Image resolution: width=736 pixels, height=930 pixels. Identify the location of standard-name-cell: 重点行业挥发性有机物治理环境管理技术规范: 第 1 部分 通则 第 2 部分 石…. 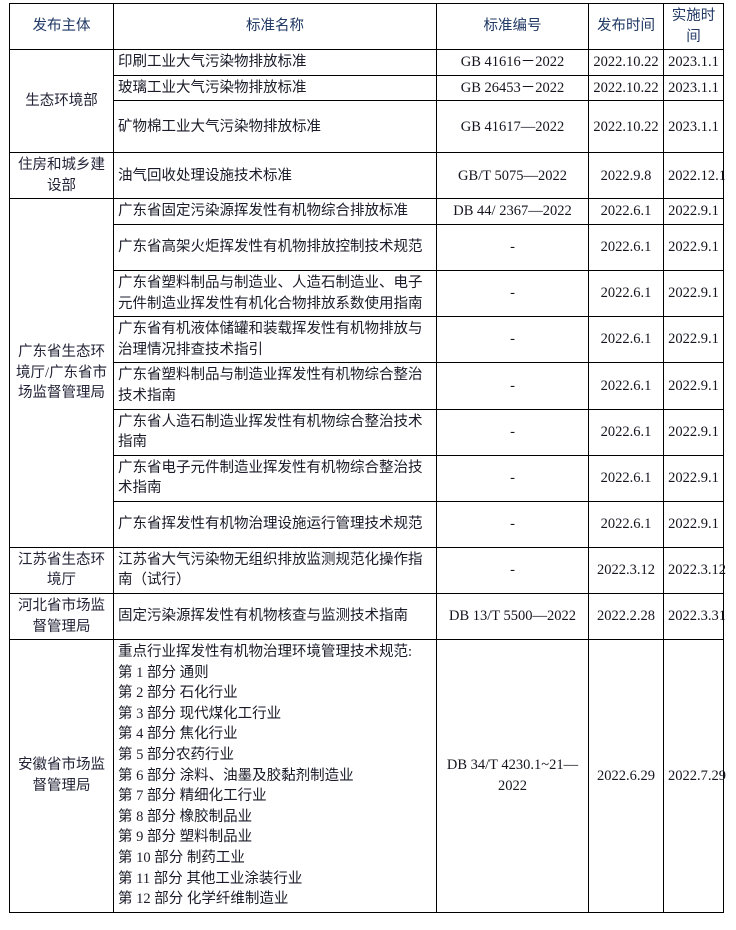
(275, 776).